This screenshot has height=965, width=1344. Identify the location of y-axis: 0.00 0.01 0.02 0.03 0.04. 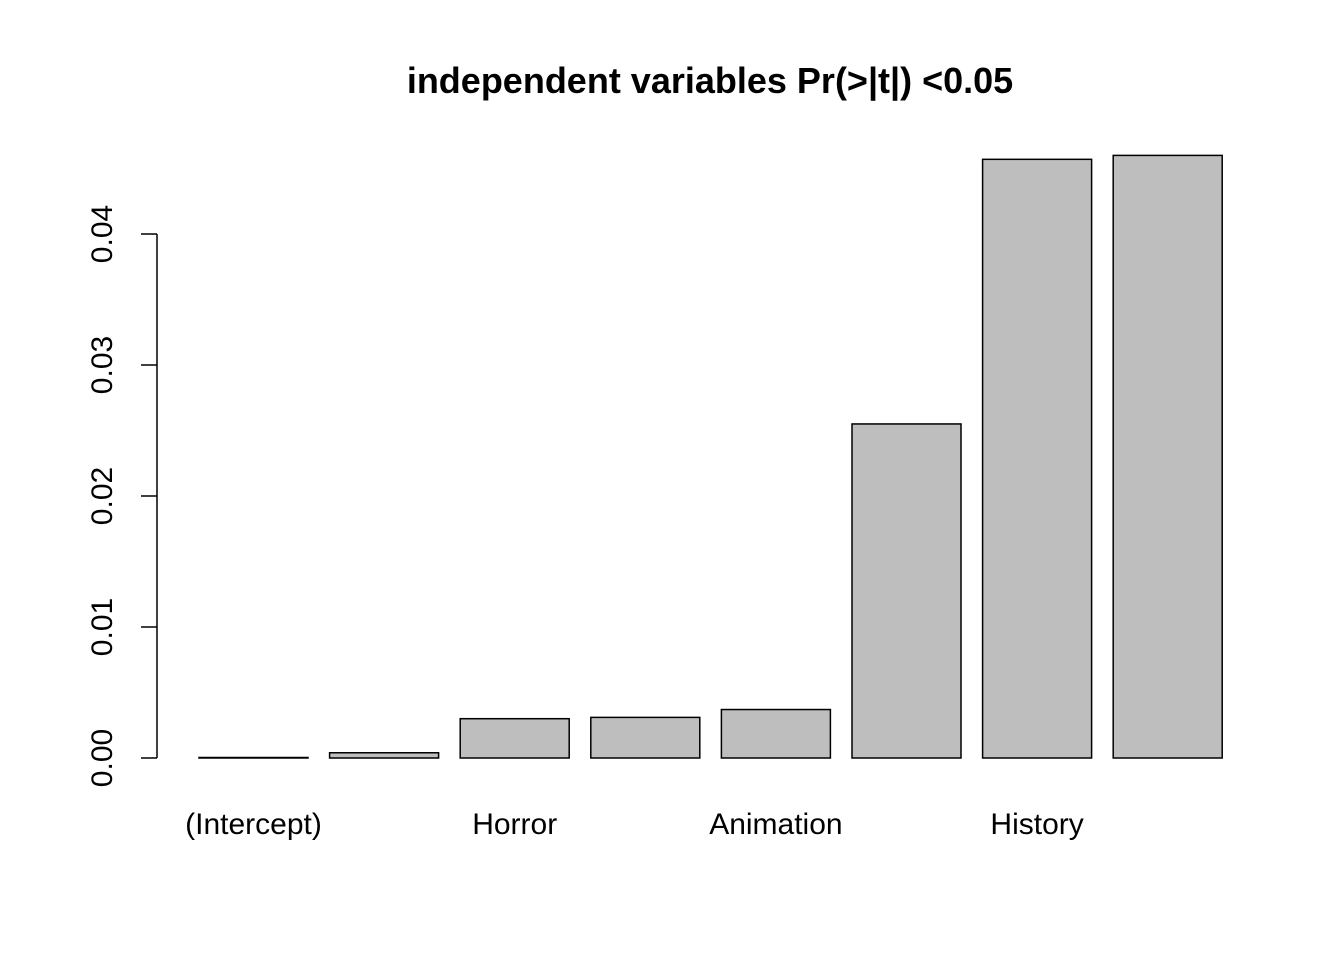
(122, 496).